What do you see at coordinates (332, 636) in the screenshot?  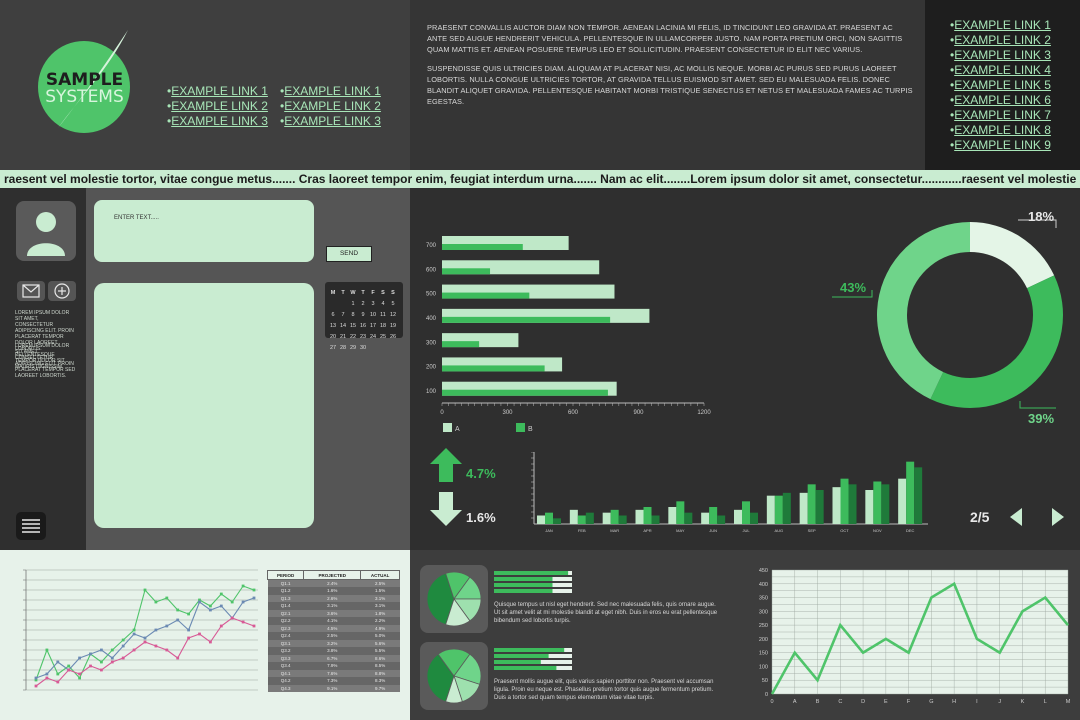 I see `table-cell: 2.5%` at bounding box center [332, 636].